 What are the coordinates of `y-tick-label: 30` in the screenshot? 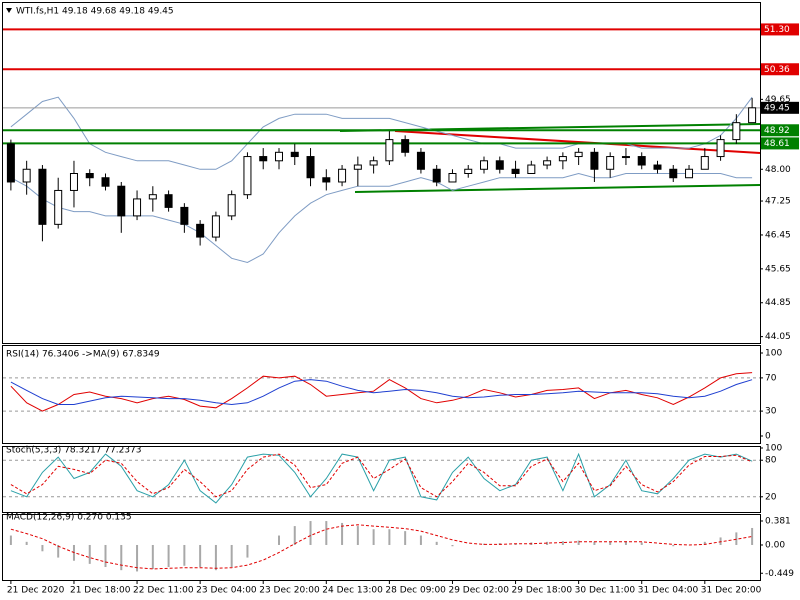 It's located at (771, 412).